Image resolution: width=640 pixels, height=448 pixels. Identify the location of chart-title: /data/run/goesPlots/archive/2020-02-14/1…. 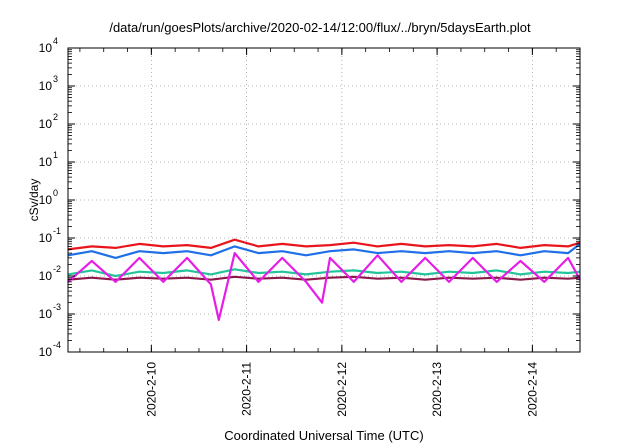
(320, 27).